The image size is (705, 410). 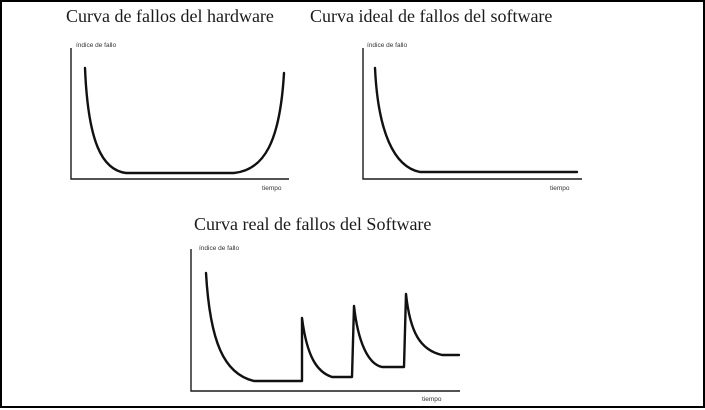 I want to click on real-software-axes, so click(x=325, y=320).